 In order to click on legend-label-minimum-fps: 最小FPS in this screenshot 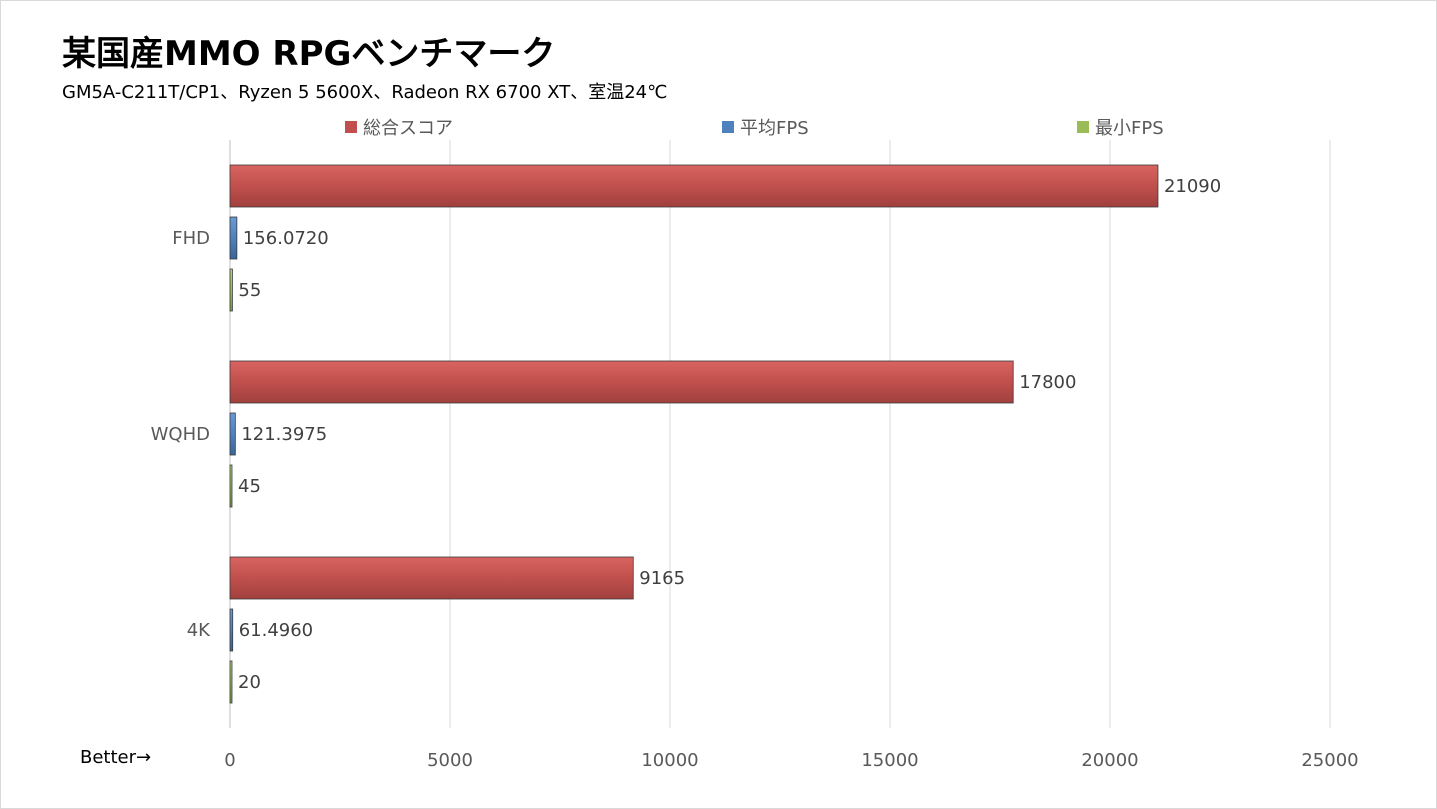, I will do `click(1129, 128)`.